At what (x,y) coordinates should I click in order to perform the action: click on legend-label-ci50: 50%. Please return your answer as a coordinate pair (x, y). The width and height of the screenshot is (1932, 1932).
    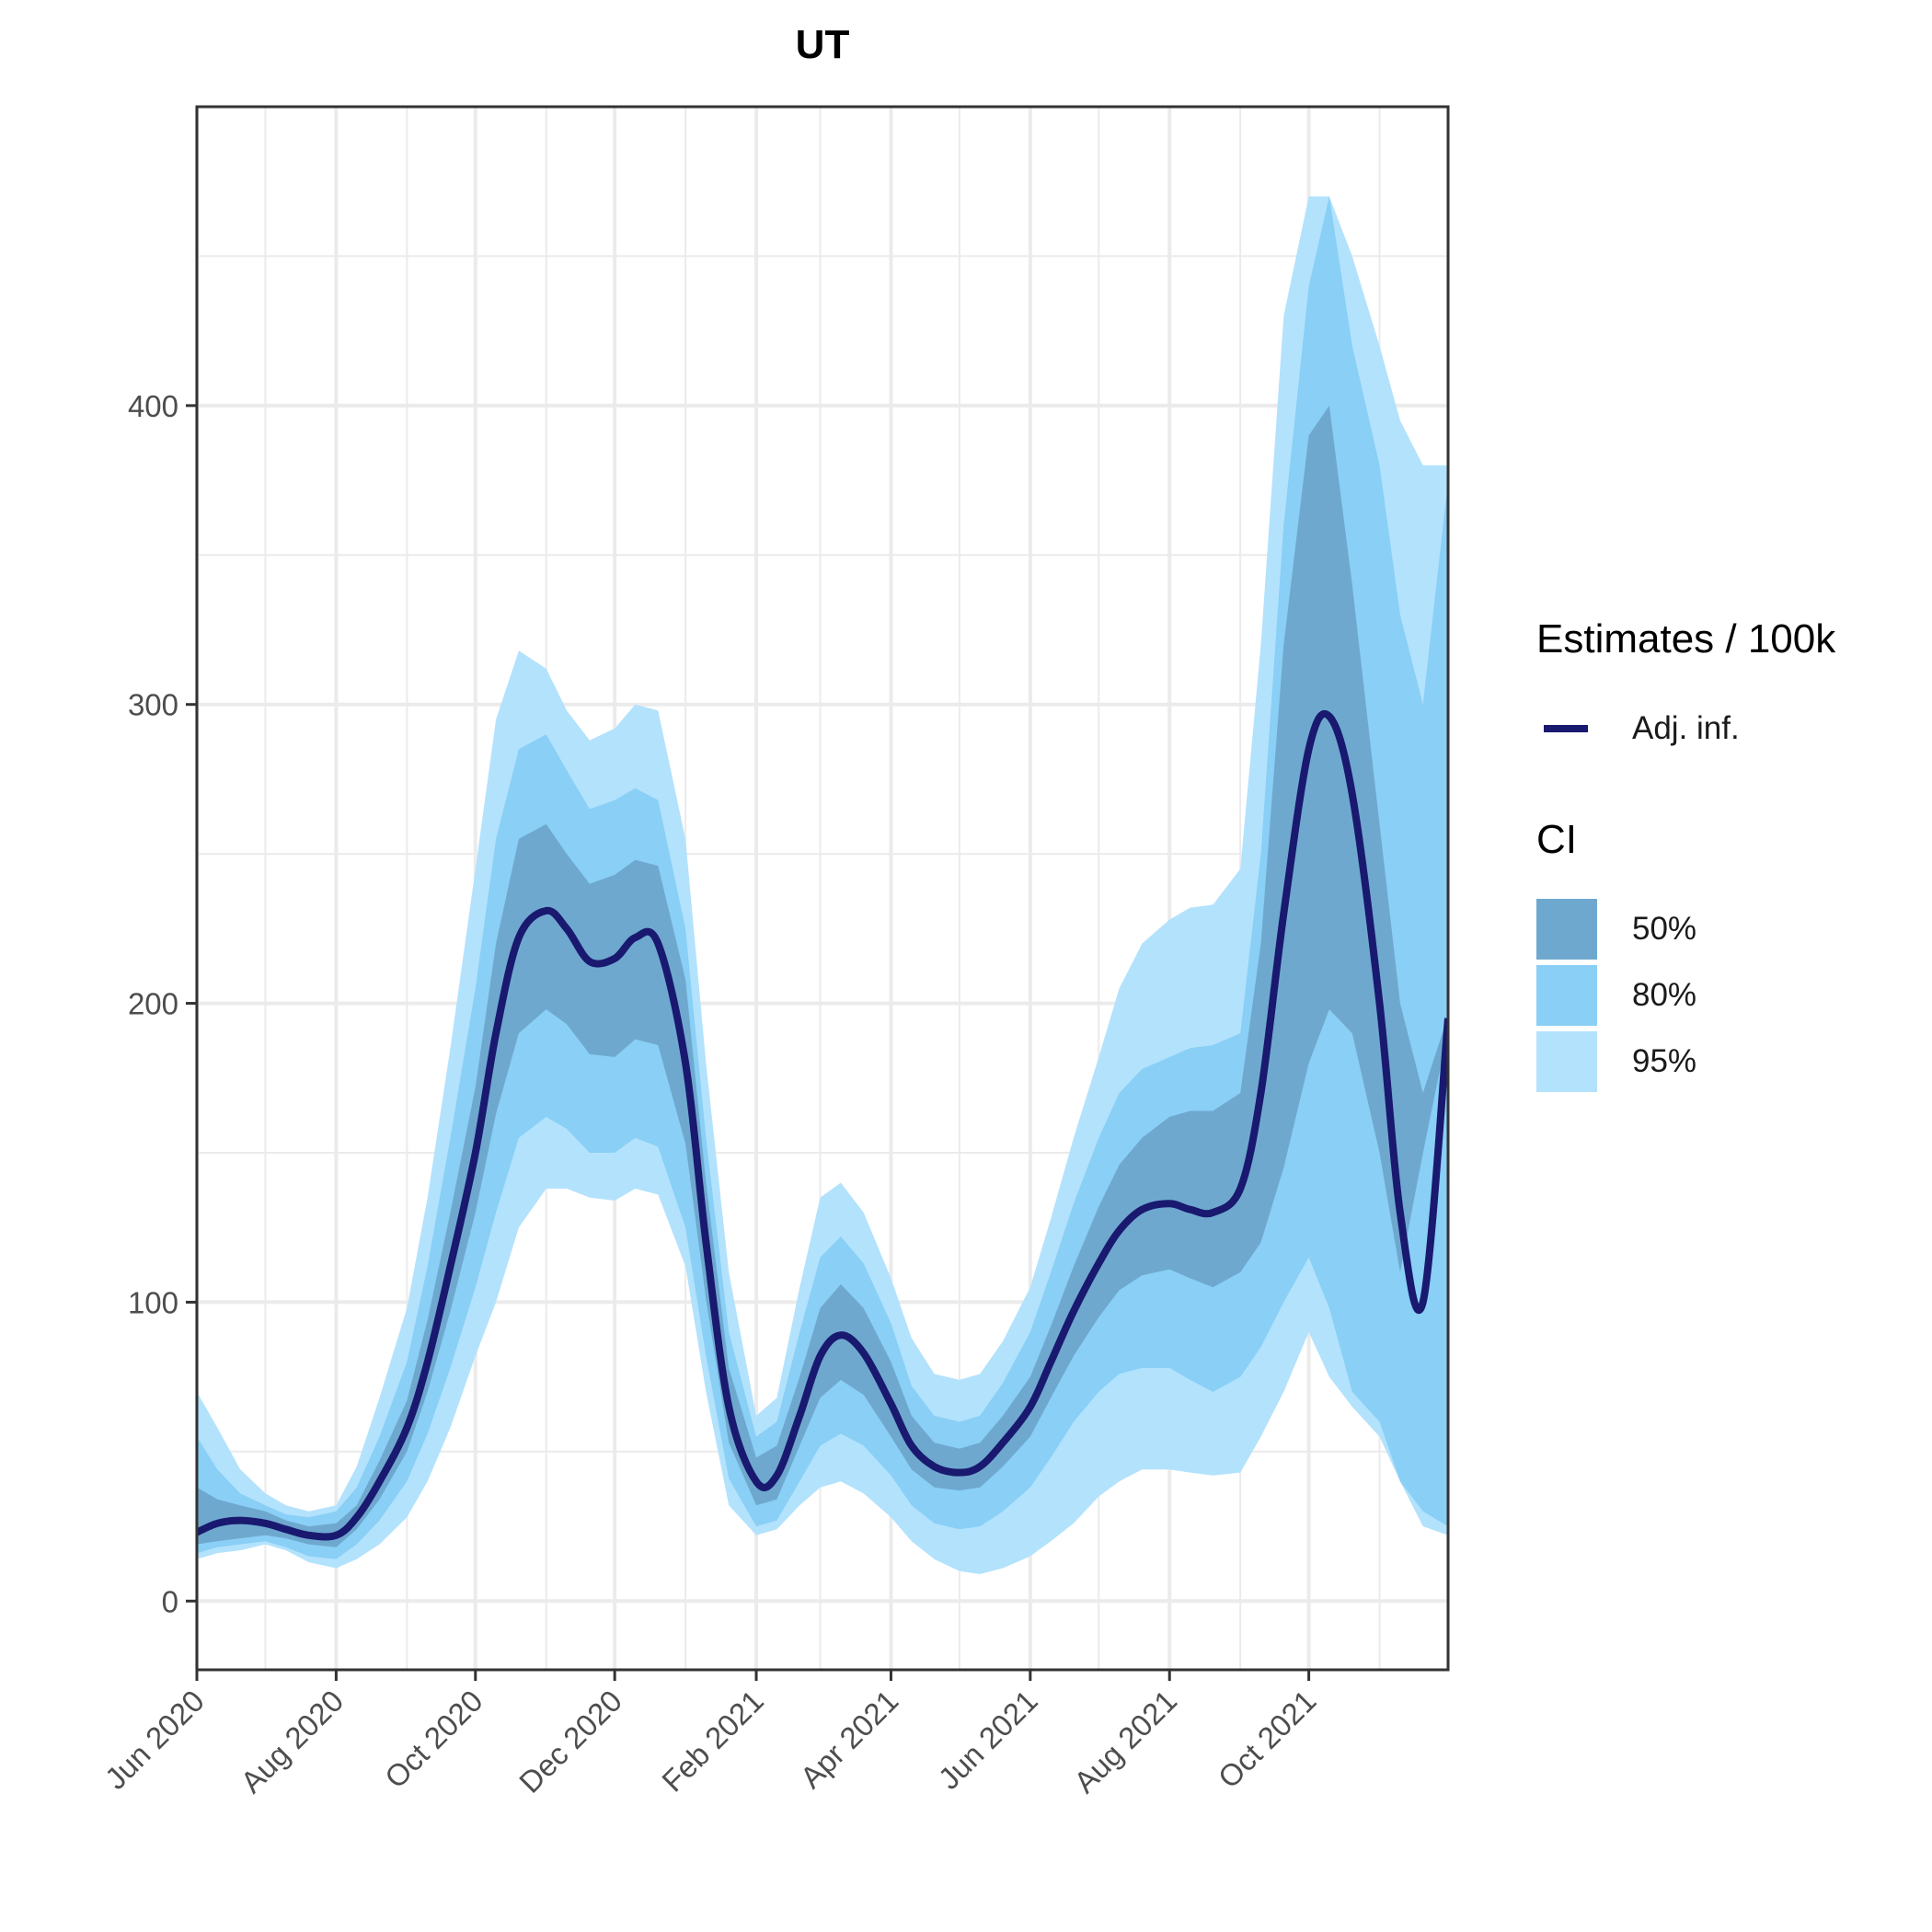
    Looking at the image, I should click on (1664, 929).